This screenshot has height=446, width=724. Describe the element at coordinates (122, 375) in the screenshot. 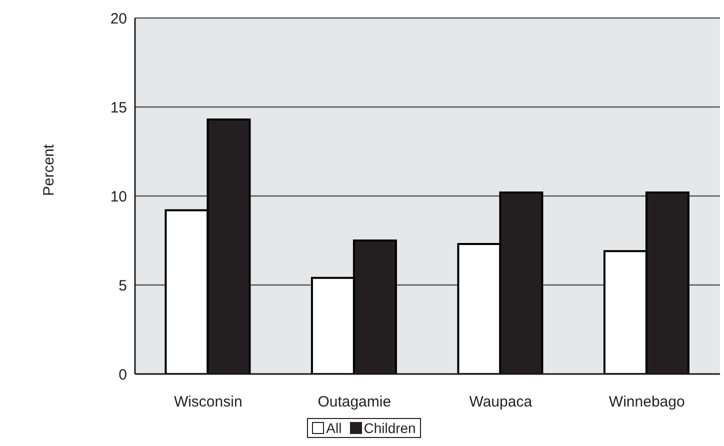

I see `y-tick-label: 0` at that location.